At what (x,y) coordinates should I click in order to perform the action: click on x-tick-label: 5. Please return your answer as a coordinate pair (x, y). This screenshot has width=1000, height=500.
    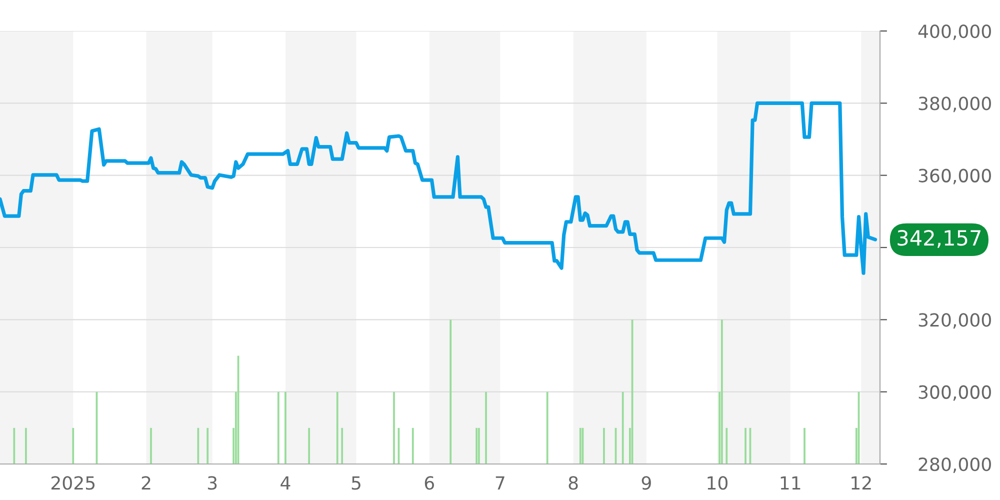
    Looking at the image, I should click on (356, 483).